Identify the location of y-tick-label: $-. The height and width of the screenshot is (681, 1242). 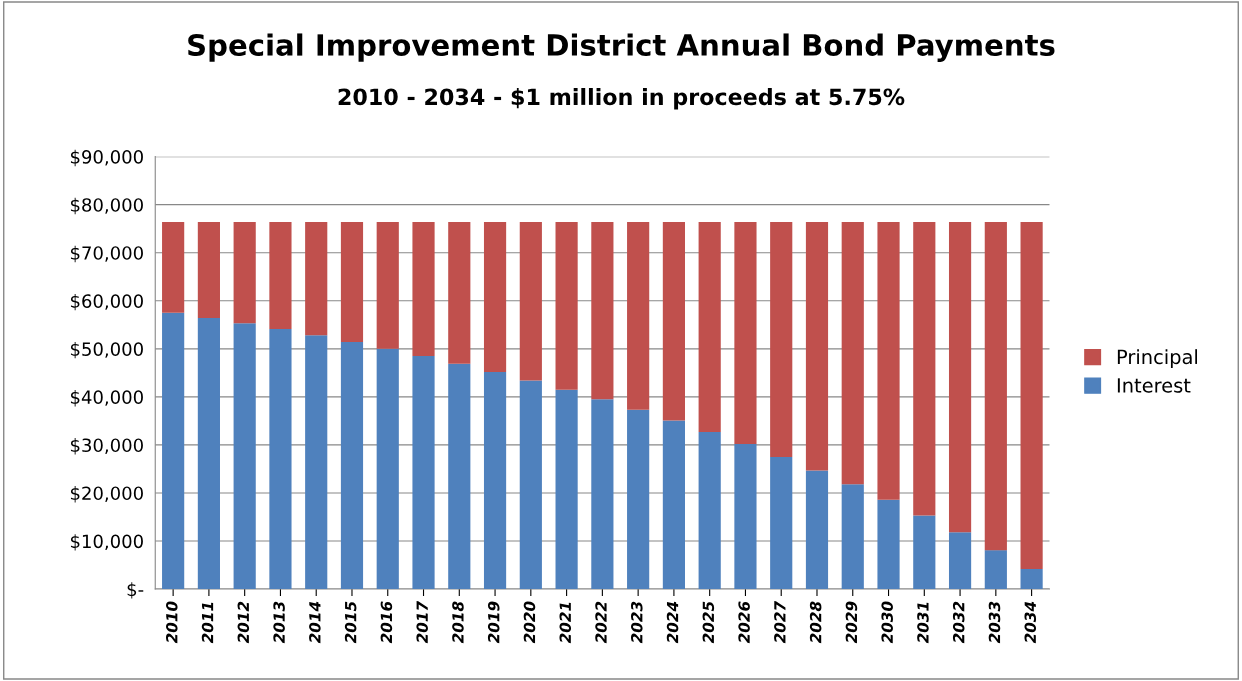
(135, 590).